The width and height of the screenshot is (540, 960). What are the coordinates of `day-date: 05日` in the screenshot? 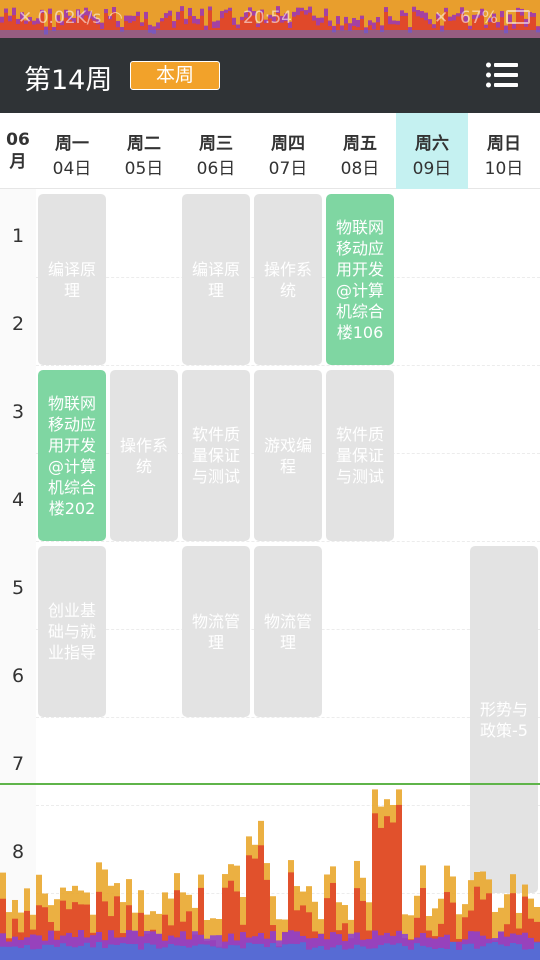 It's located at (144, 169).